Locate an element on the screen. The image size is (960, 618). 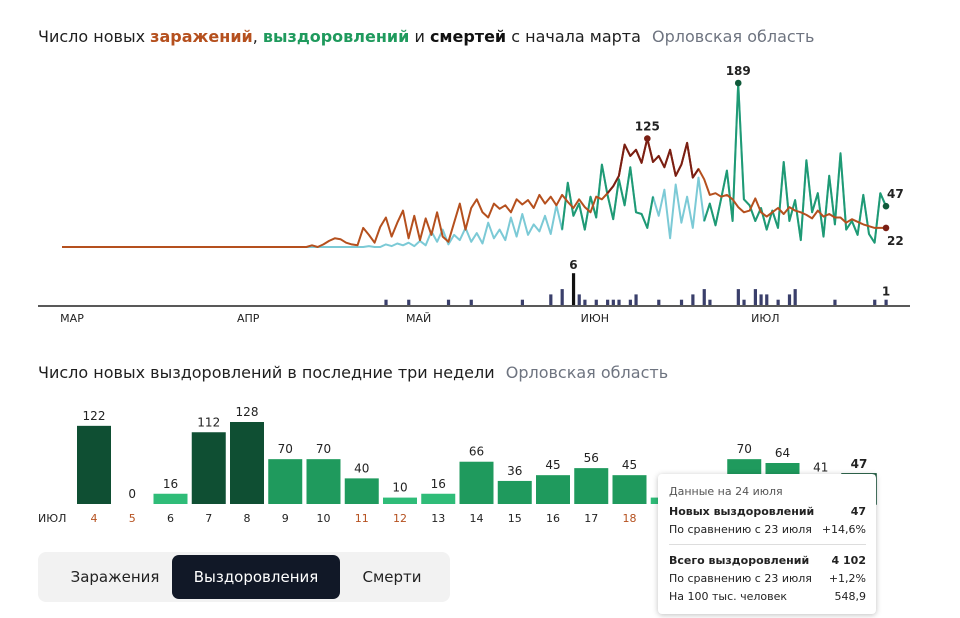
tab-recoveries: Выздоровления is located at coordinates (256, 577).